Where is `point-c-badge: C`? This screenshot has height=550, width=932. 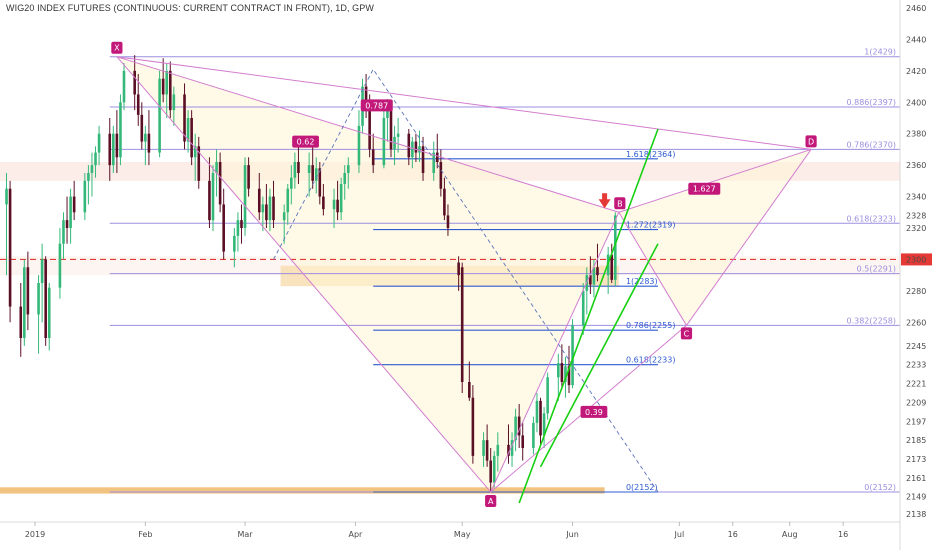 point-c-badge: C is located at coordinates (686, 333).